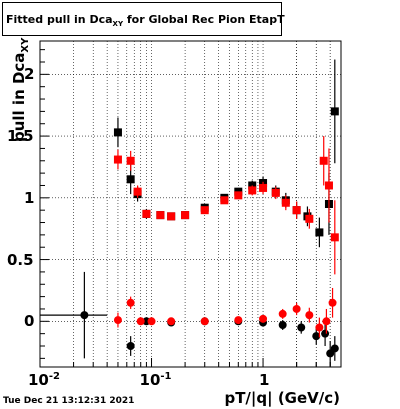  I want to click on y-tick-label: 0, so click(29, 321).